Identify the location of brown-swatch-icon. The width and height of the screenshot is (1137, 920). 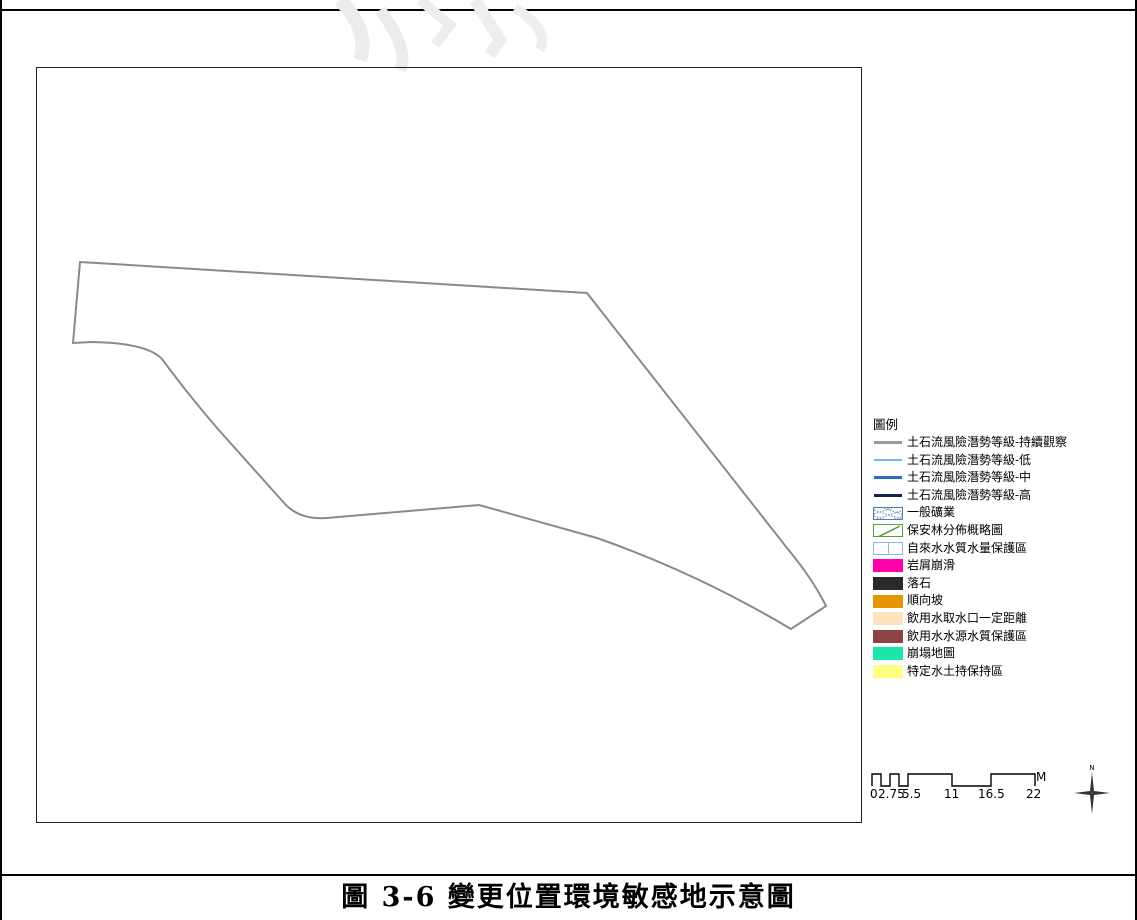
(888, 636).